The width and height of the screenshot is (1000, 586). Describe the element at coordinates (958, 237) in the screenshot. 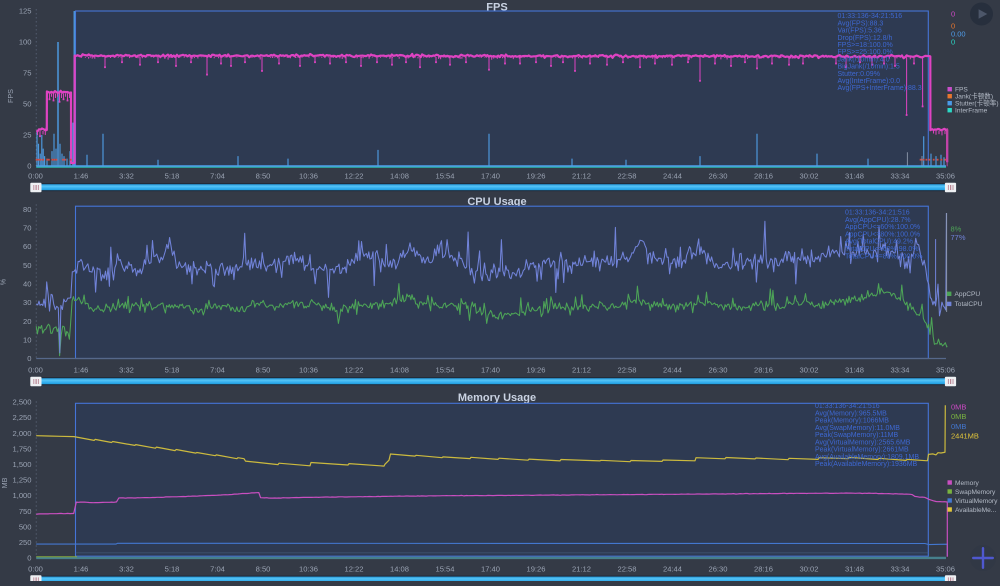

I see `svg-text: 77%` at that location.